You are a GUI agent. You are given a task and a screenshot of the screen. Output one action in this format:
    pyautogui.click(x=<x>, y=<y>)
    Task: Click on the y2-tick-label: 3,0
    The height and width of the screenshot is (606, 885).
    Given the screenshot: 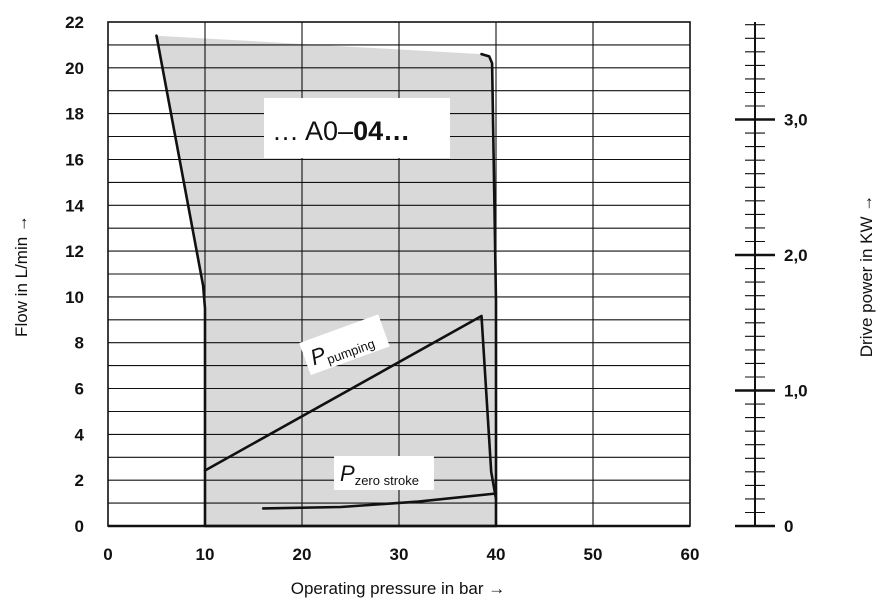 What is the action you would take?
    pyautogui.click(x=796, y=120)
    